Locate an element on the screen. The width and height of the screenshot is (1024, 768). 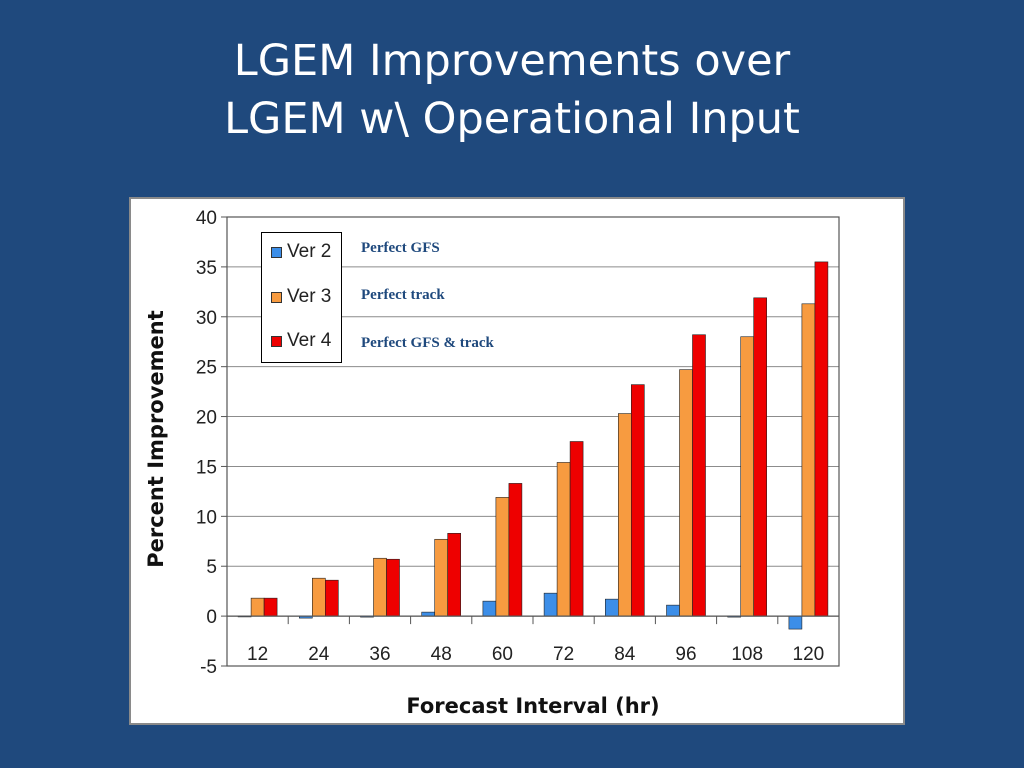
legend-item-ver2: Ver 2 is located at coordinates (301, 252).